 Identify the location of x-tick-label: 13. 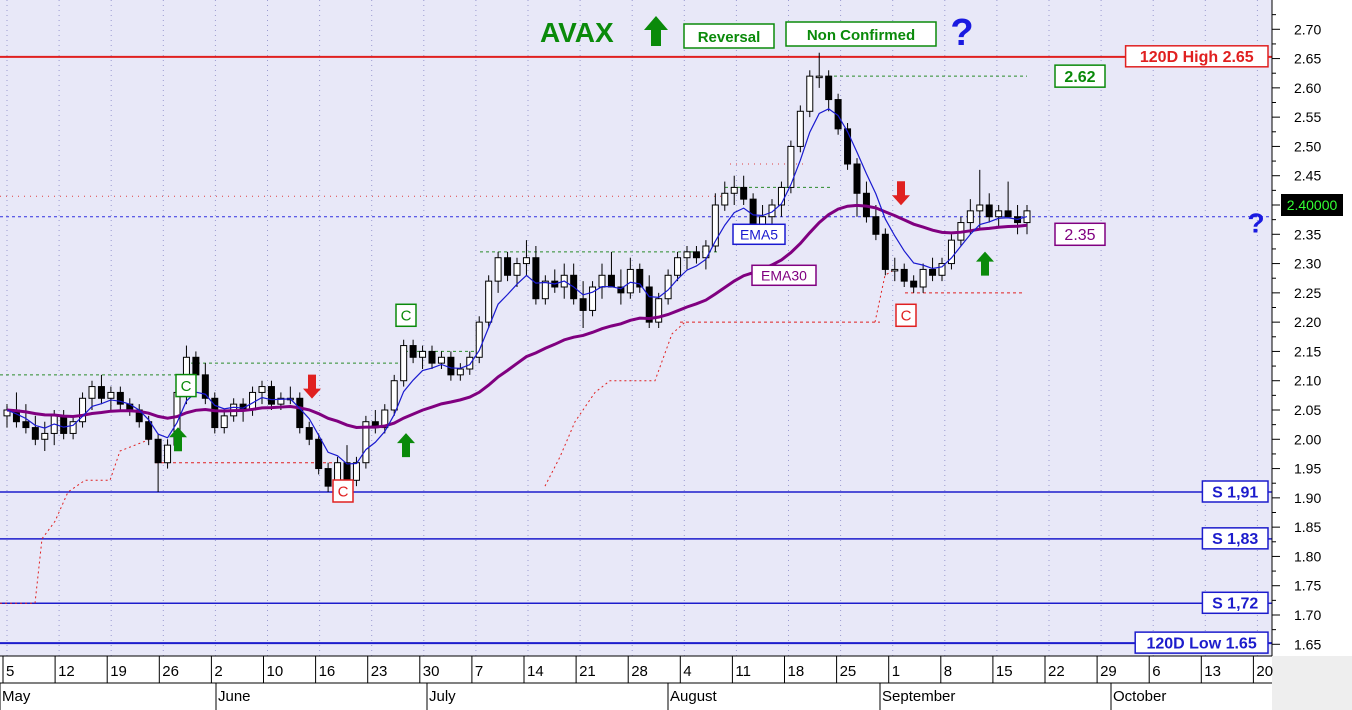
(1212, 671).